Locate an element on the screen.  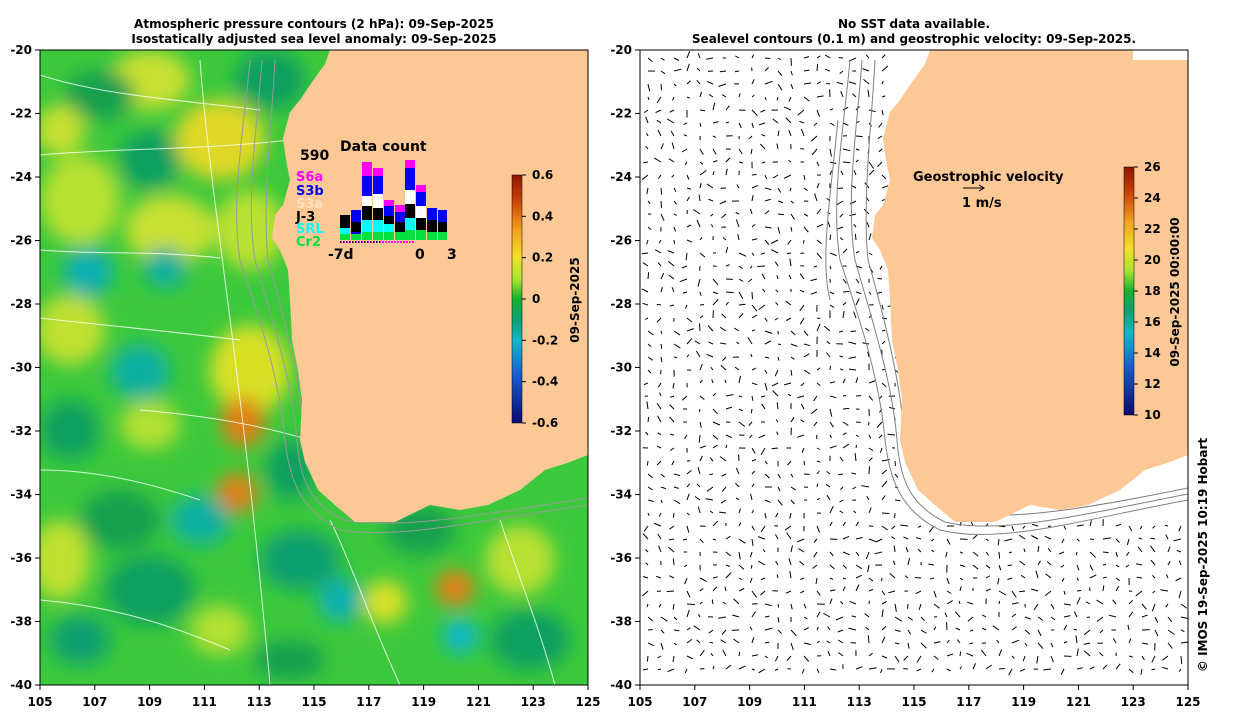
sat-label-s3a: S3a is located at coordinates (309, 204).